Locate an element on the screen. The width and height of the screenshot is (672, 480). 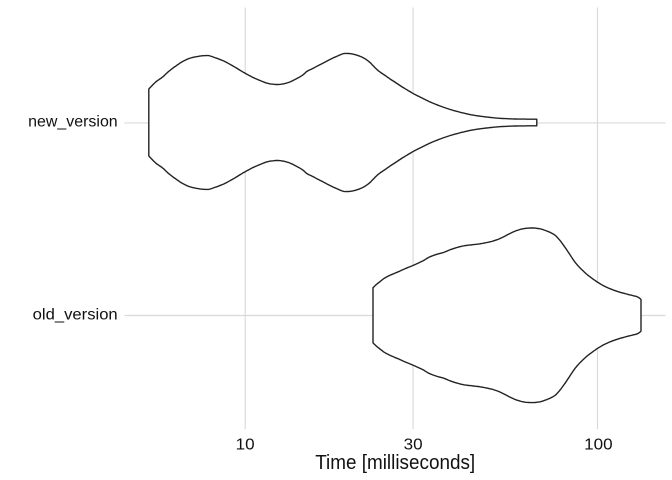
svg-text: old_version is located at coordinates (75, 314).